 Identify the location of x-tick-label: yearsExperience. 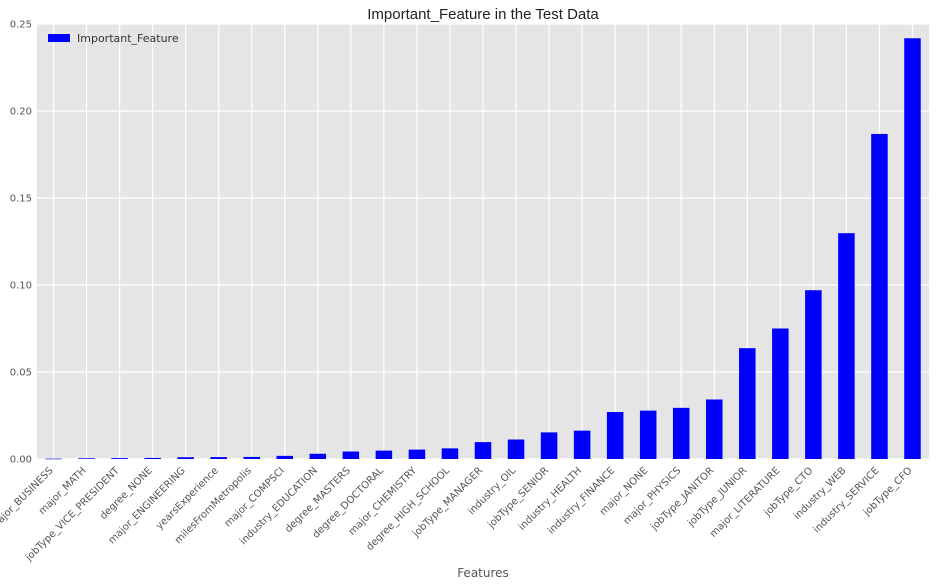
(187, 498).